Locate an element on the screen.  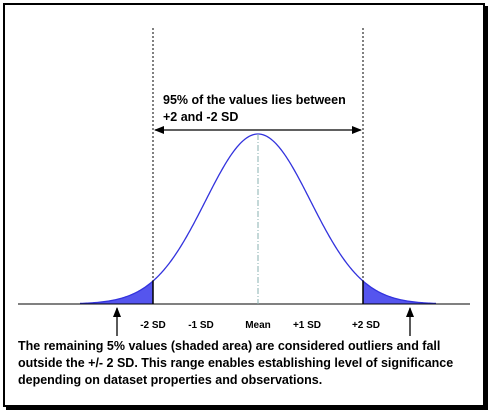
label-minus-2sd: -2 SD is located at coordinates (153, 325).